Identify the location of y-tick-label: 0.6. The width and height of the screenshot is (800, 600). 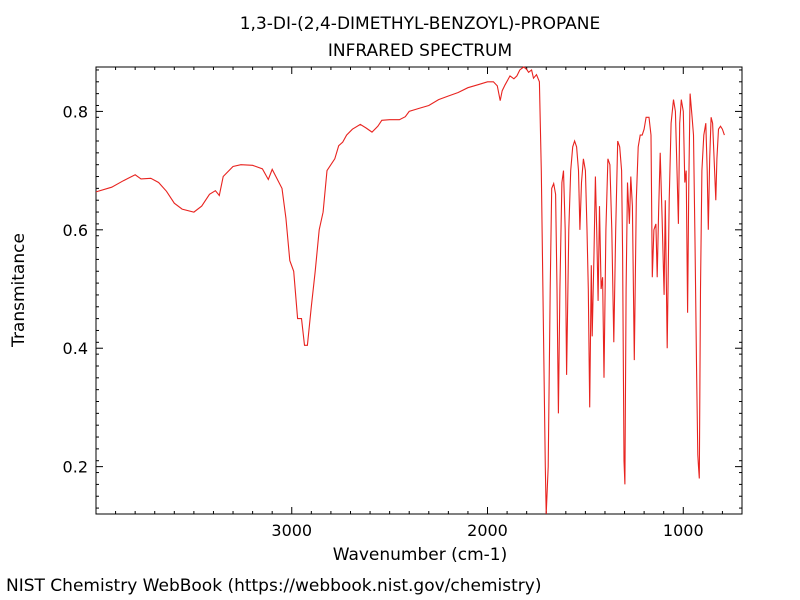
(75, 230).